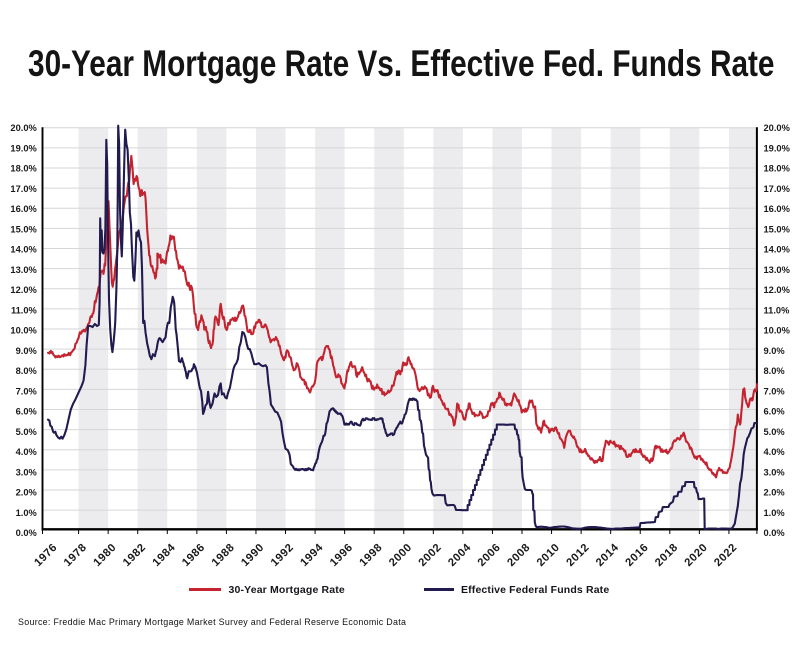  What do you see at coordinates (223, 555) in the screenshot?
I see `svg-text: 1988` at bounding box center [223, 555].